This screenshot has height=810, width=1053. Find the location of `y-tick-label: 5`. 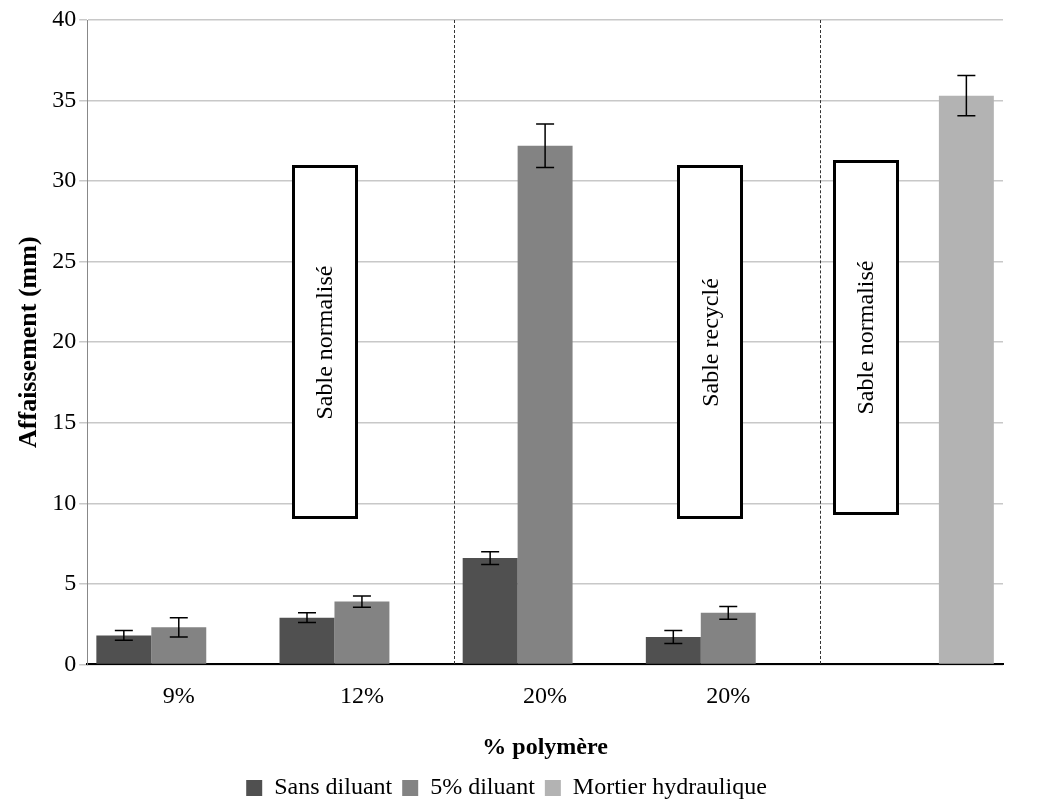

y-tick-label: 5 is located at coordinates (70, 582).